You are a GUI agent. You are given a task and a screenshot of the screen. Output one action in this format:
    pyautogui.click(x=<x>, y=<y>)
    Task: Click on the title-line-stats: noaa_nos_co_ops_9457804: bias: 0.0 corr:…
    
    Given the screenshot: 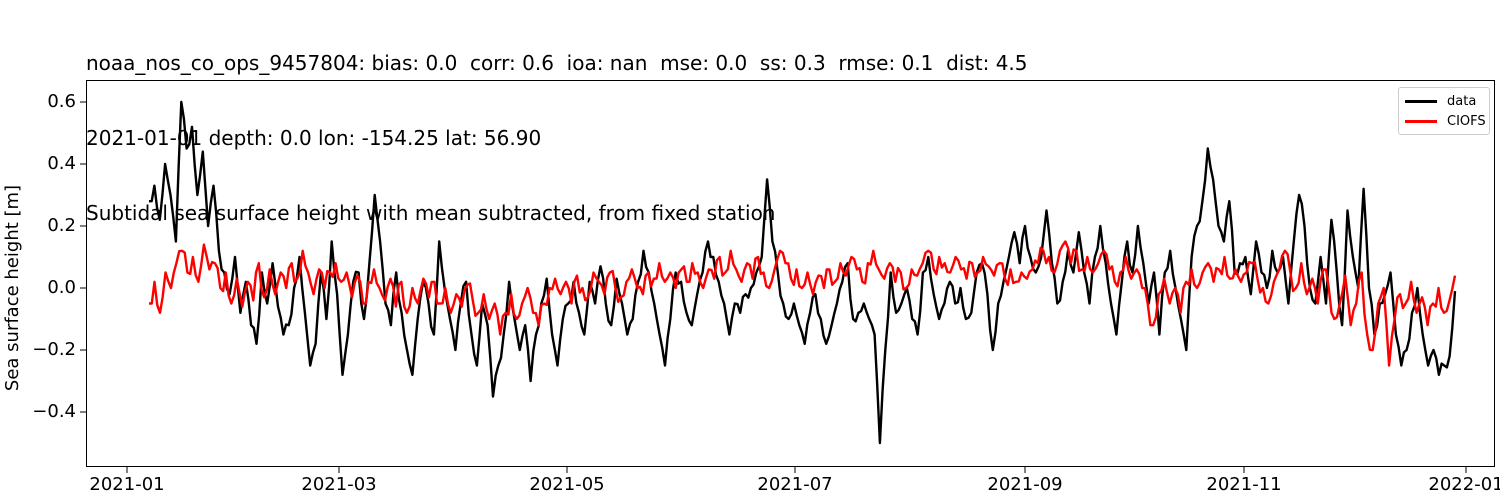 What is the action you would take?
    pyautogui.click(x=557, y=63)
    